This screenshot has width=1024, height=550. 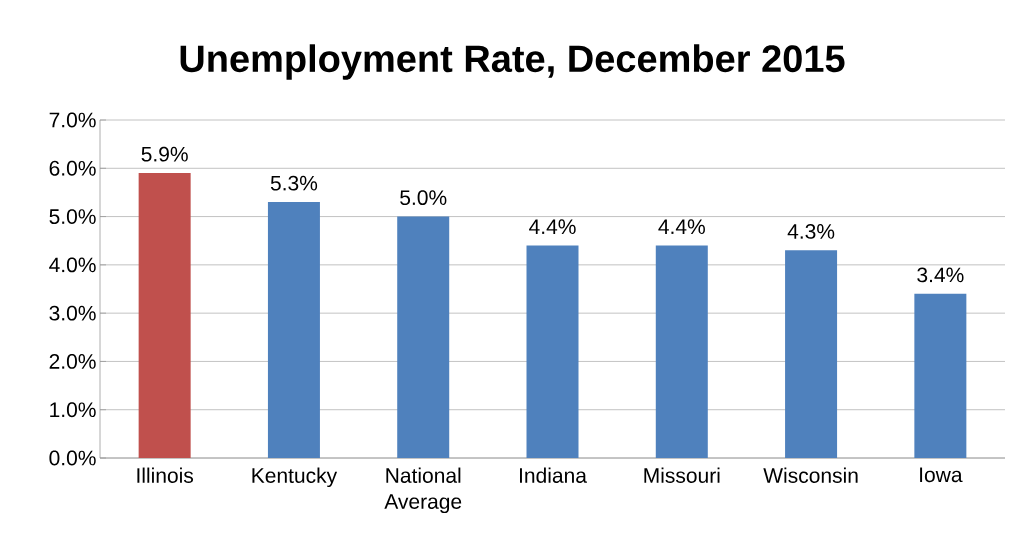 I want to click on data-label: 3.4%, so click(x=940, y=275).